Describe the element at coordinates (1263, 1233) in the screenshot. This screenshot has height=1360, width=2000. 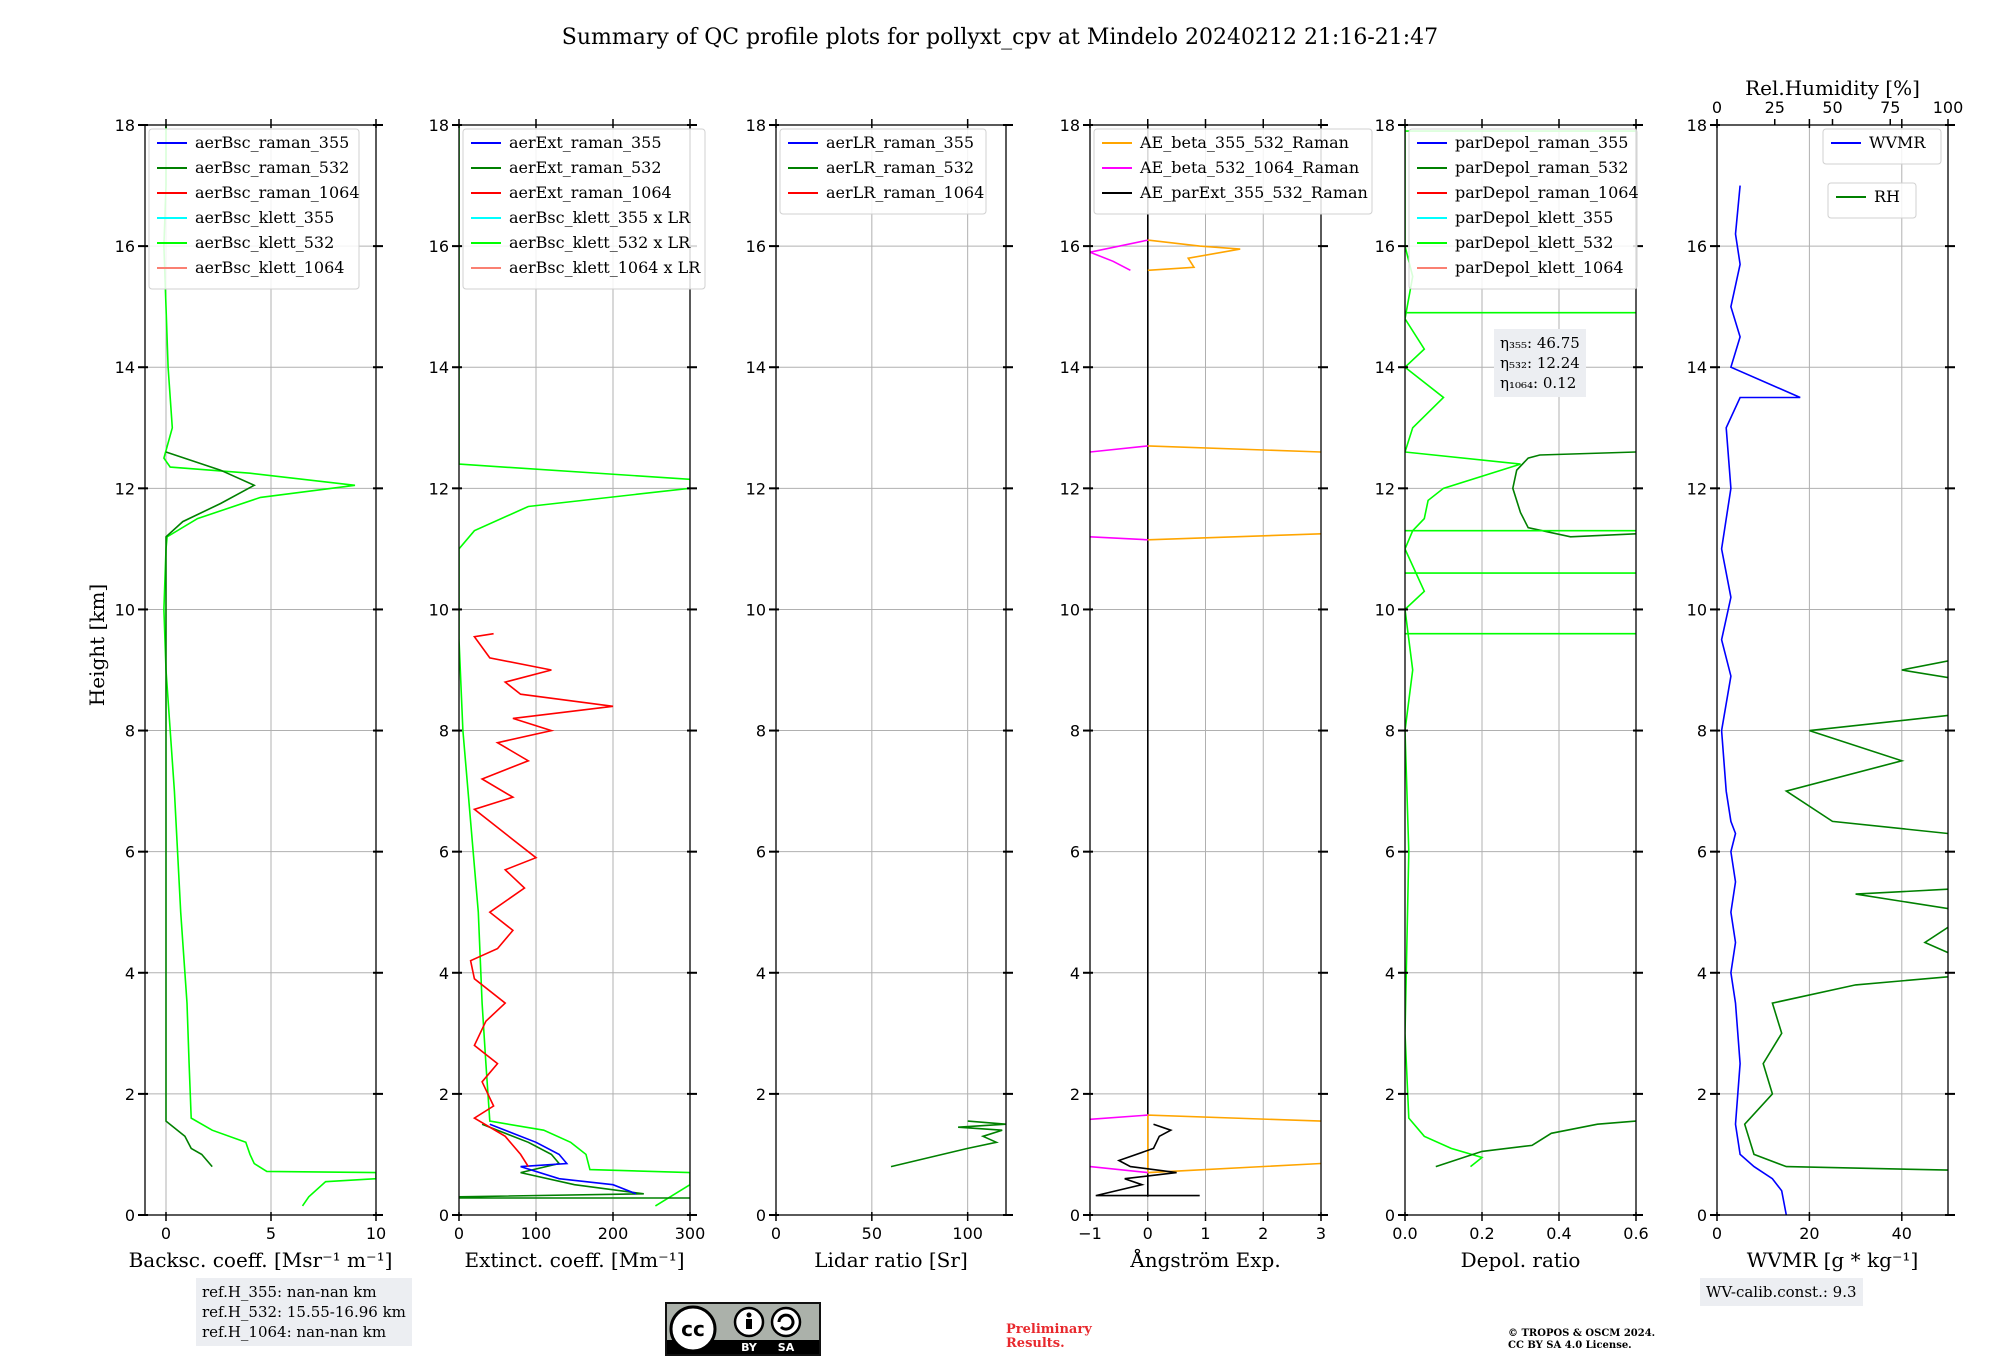
I see `x-tick-label: 2` at that location.